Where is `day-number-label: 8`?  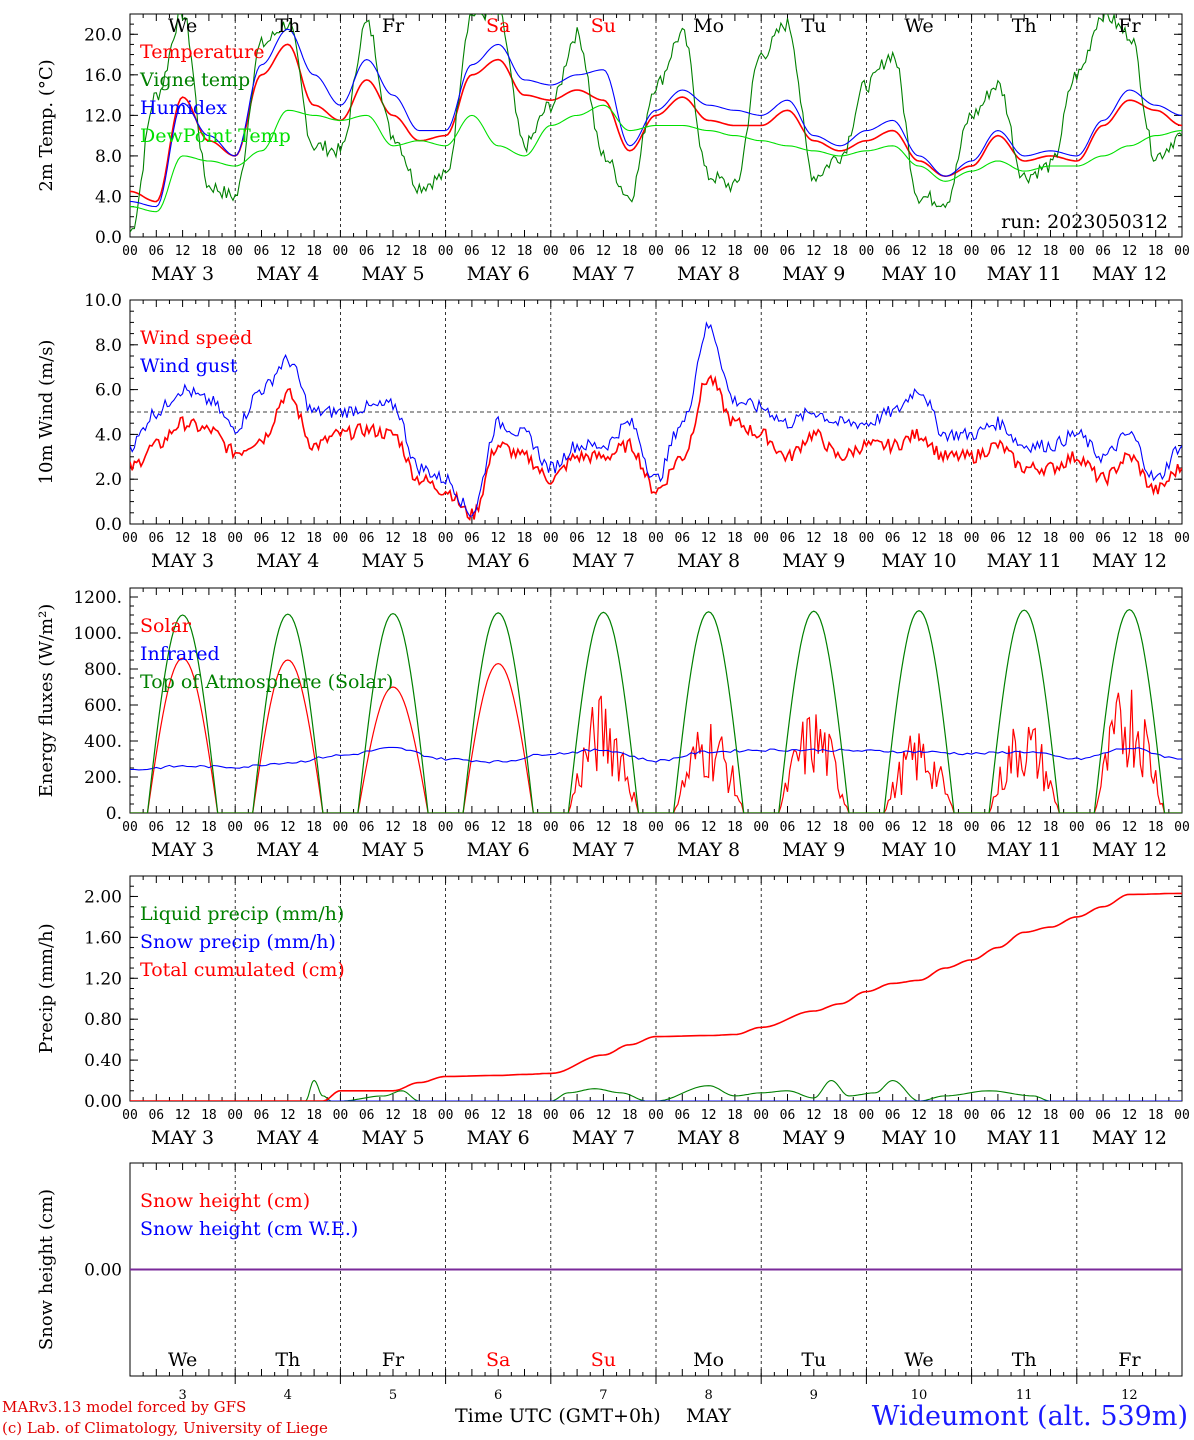 day-number-label: 8 is located at coordinates (708, 1394).